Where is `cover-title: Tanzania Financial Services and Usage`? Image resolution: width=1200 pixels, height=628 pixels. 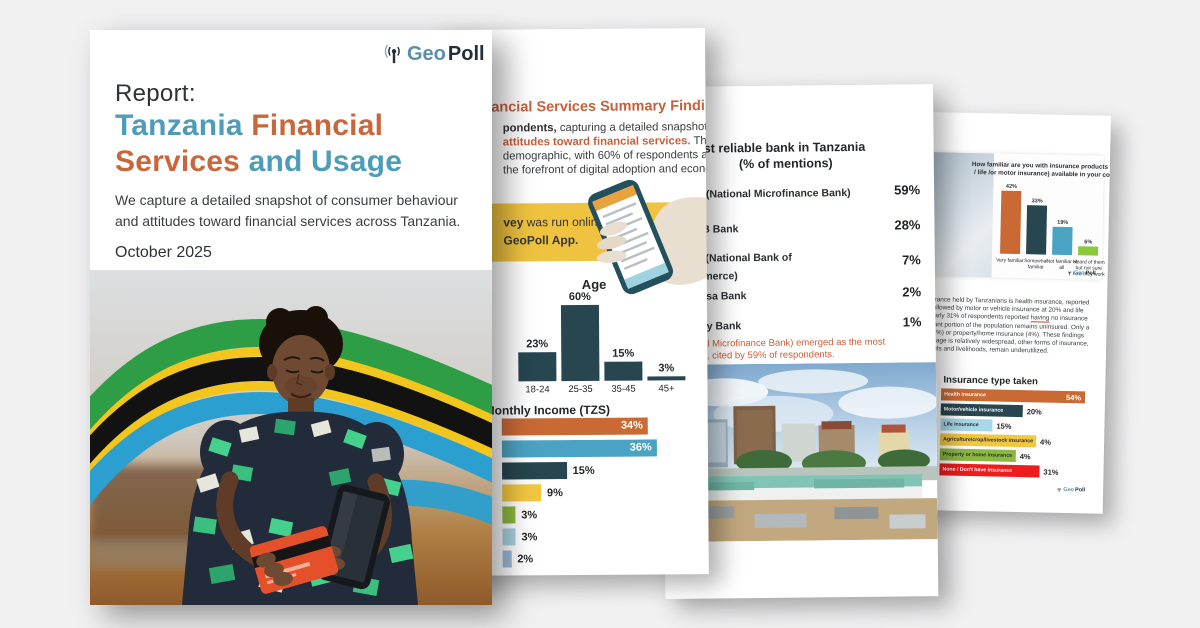
cover-title: Tanzania Financial Services and Usage is located at coordinates (258, 144).